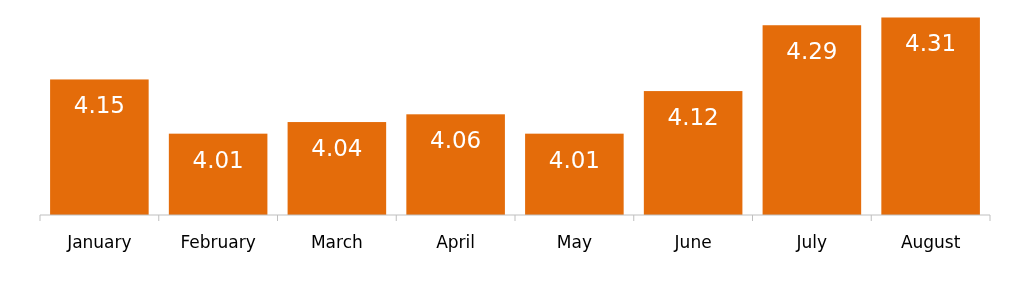 The height and width of the screenshot is (307, 1024). I want to click on x-tick-label: May, so click(574, 242).